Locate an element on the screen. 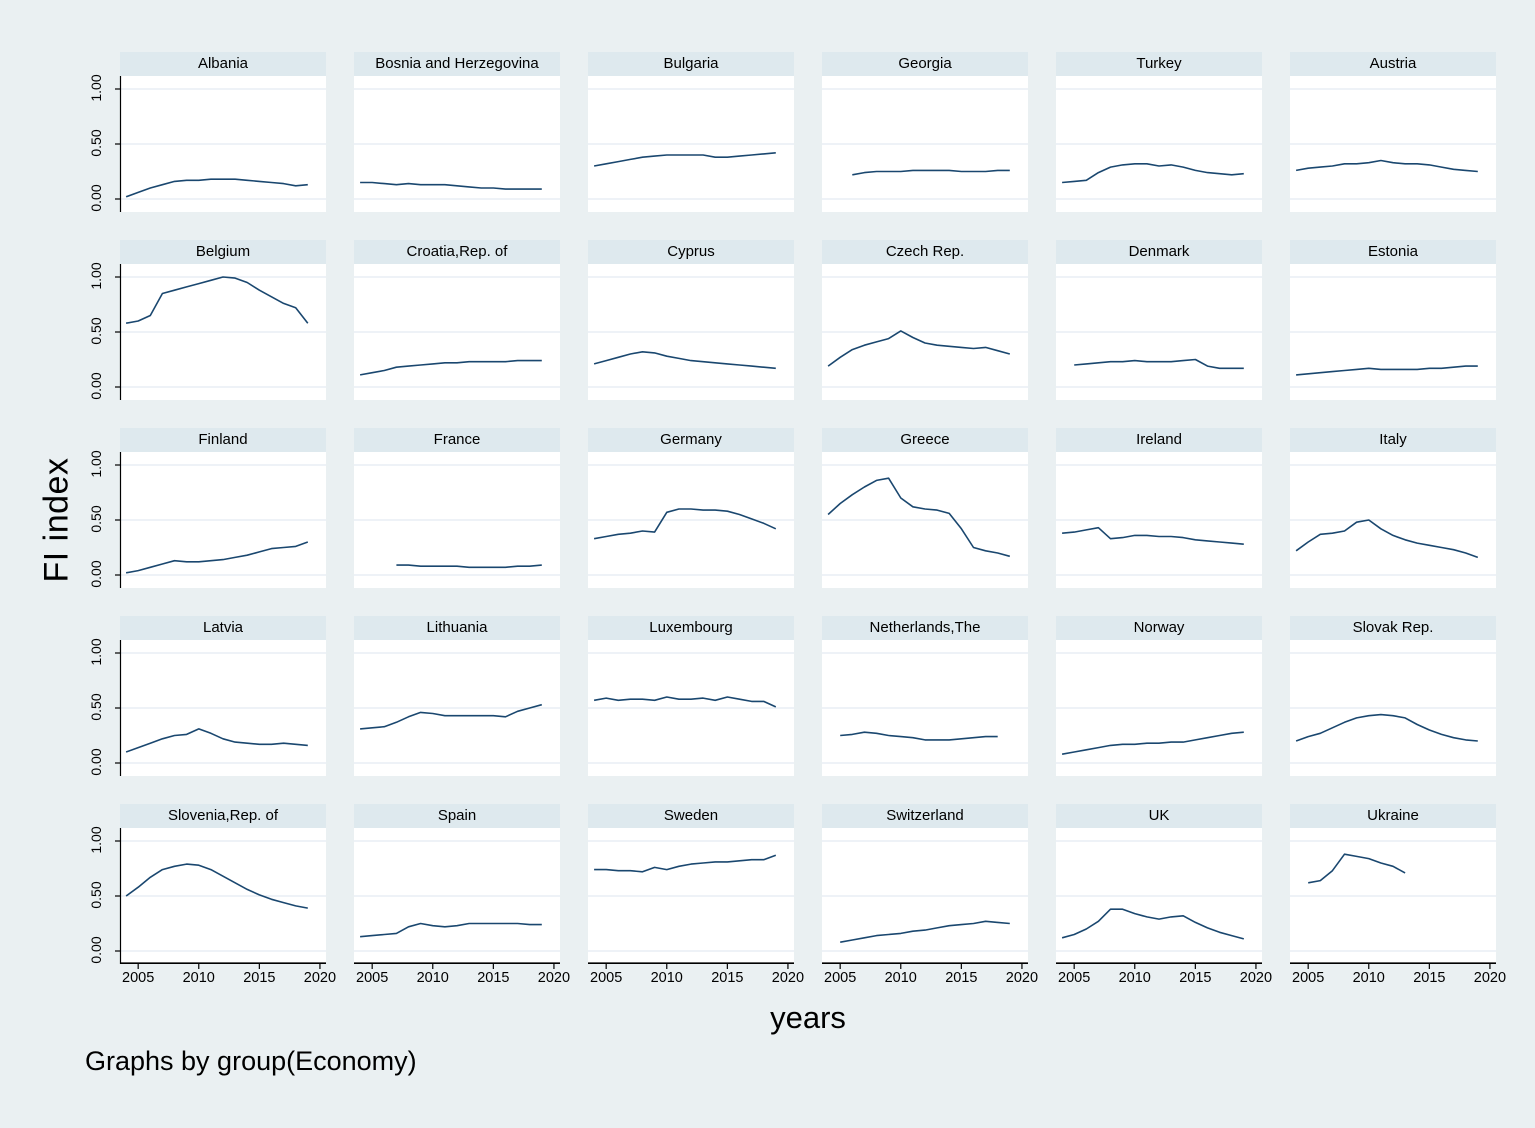 This screenshot has width=1535, height=1128. panel-title: Spain is located at coordinates (457, 816).